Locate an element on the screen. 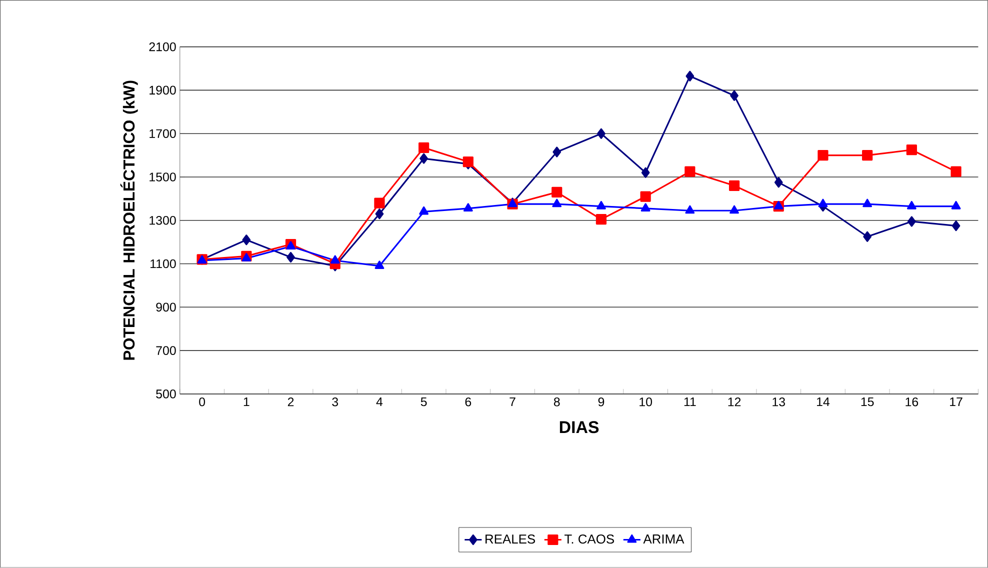 The width and height of the screenshot is (988, 568). legend-label: REALES is located at coordinates (511, 539).